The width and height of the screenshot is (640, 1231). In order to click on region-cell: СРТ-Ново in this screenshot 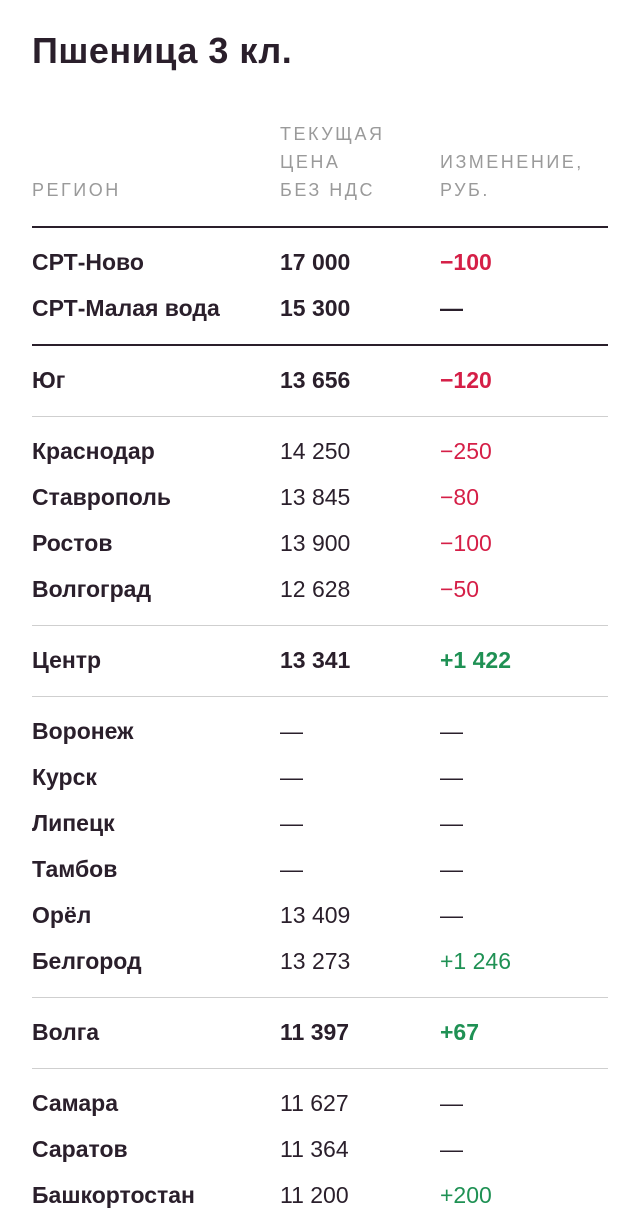, I will do `click(88, 262)`.